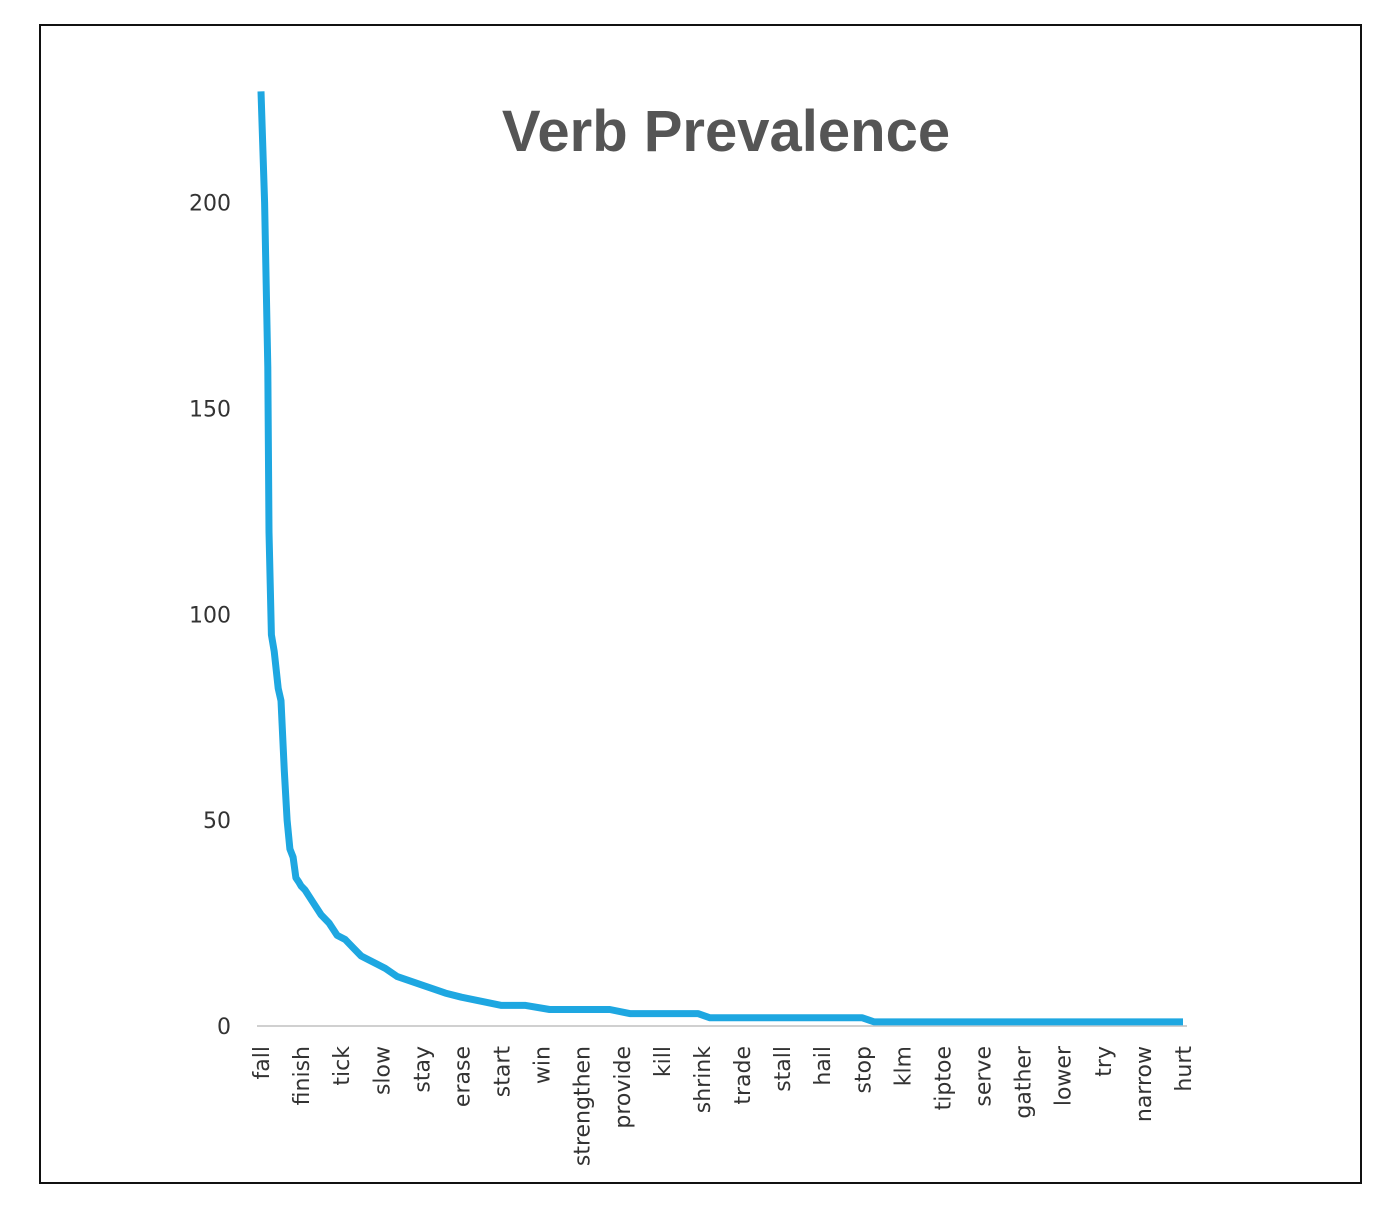 This screenshot has width=1400, height=1210. What do you see at coordinates (726, 131) in the screenshot?
I see `chart-title: Verb Prevalence` at bounding box center [726, 131].